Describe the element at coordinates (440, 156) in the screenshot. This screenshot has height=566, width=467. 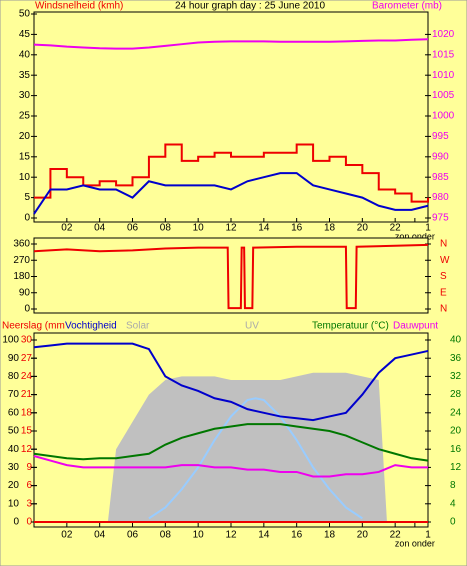
I see `y2-tick-label: 990` at that location.